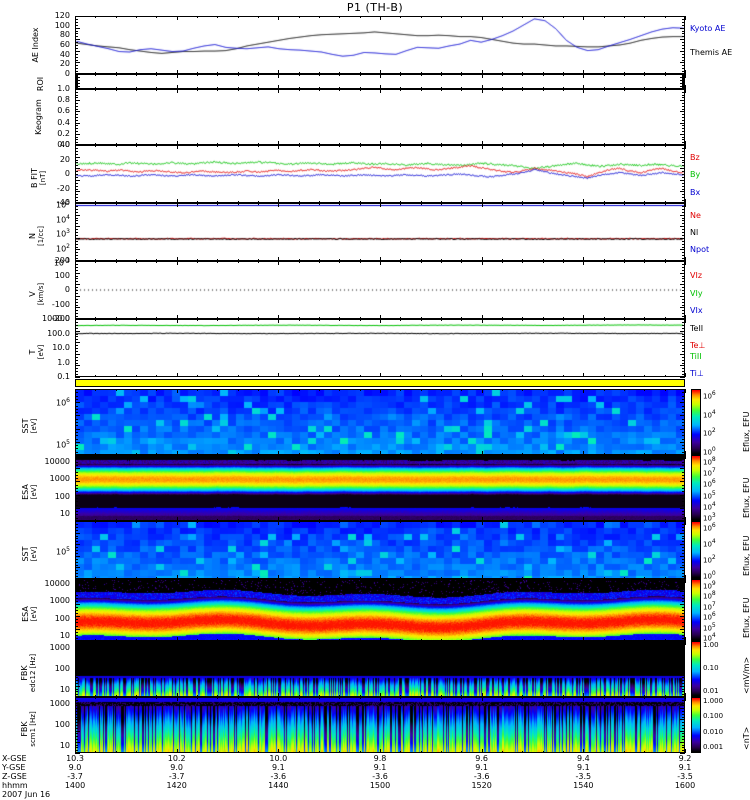  Describe the element at coordinates (67, 173) in the screenshot. I see `ytick-bfit-2: 0` at that location.